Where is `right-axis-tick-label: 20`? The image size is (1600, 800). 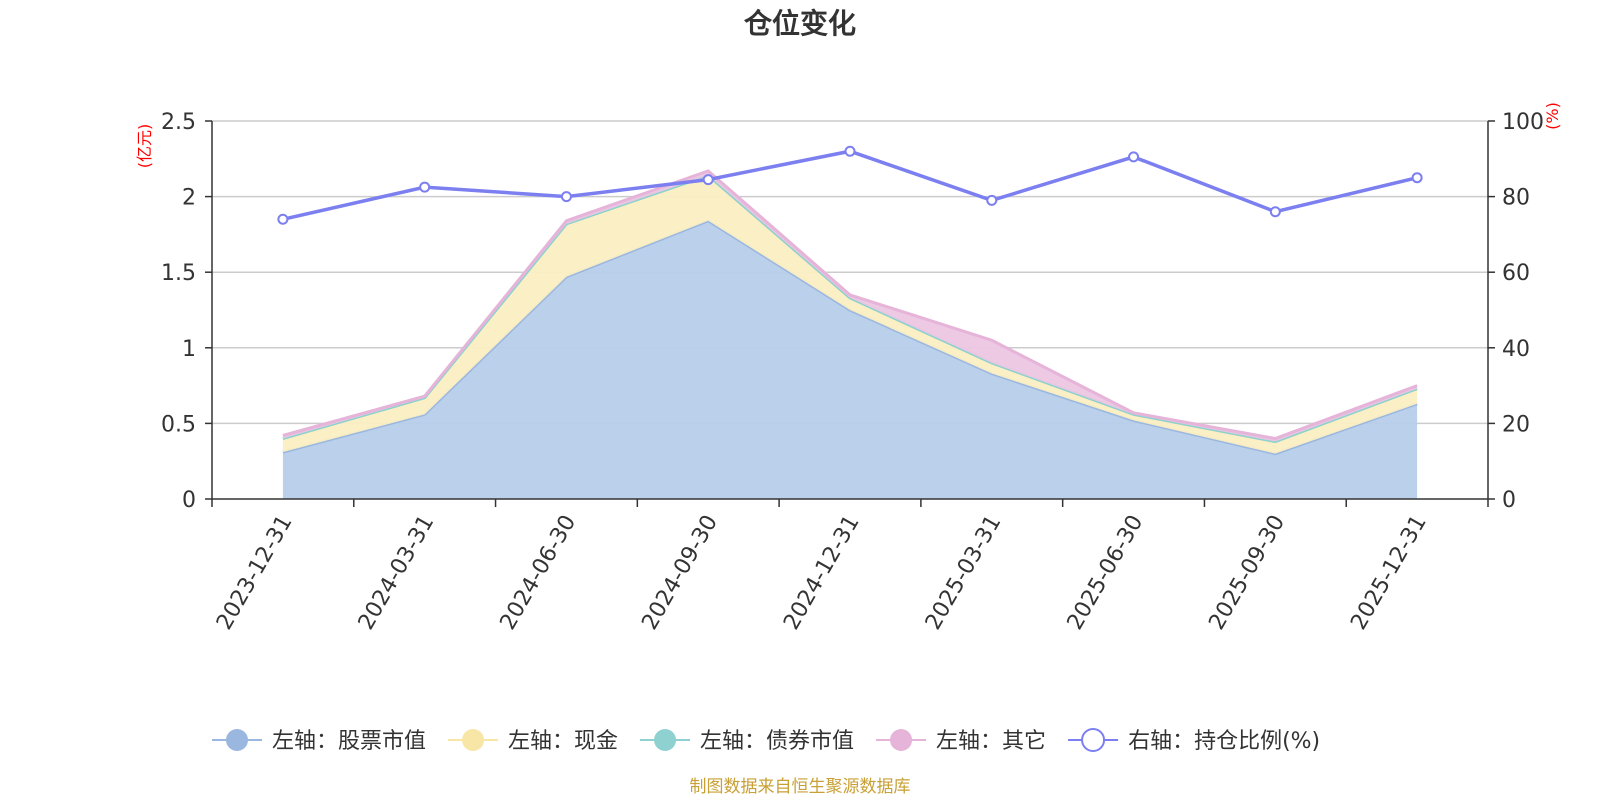
right-axis-tick-label: 20 is located at coordinates (1516, 424).